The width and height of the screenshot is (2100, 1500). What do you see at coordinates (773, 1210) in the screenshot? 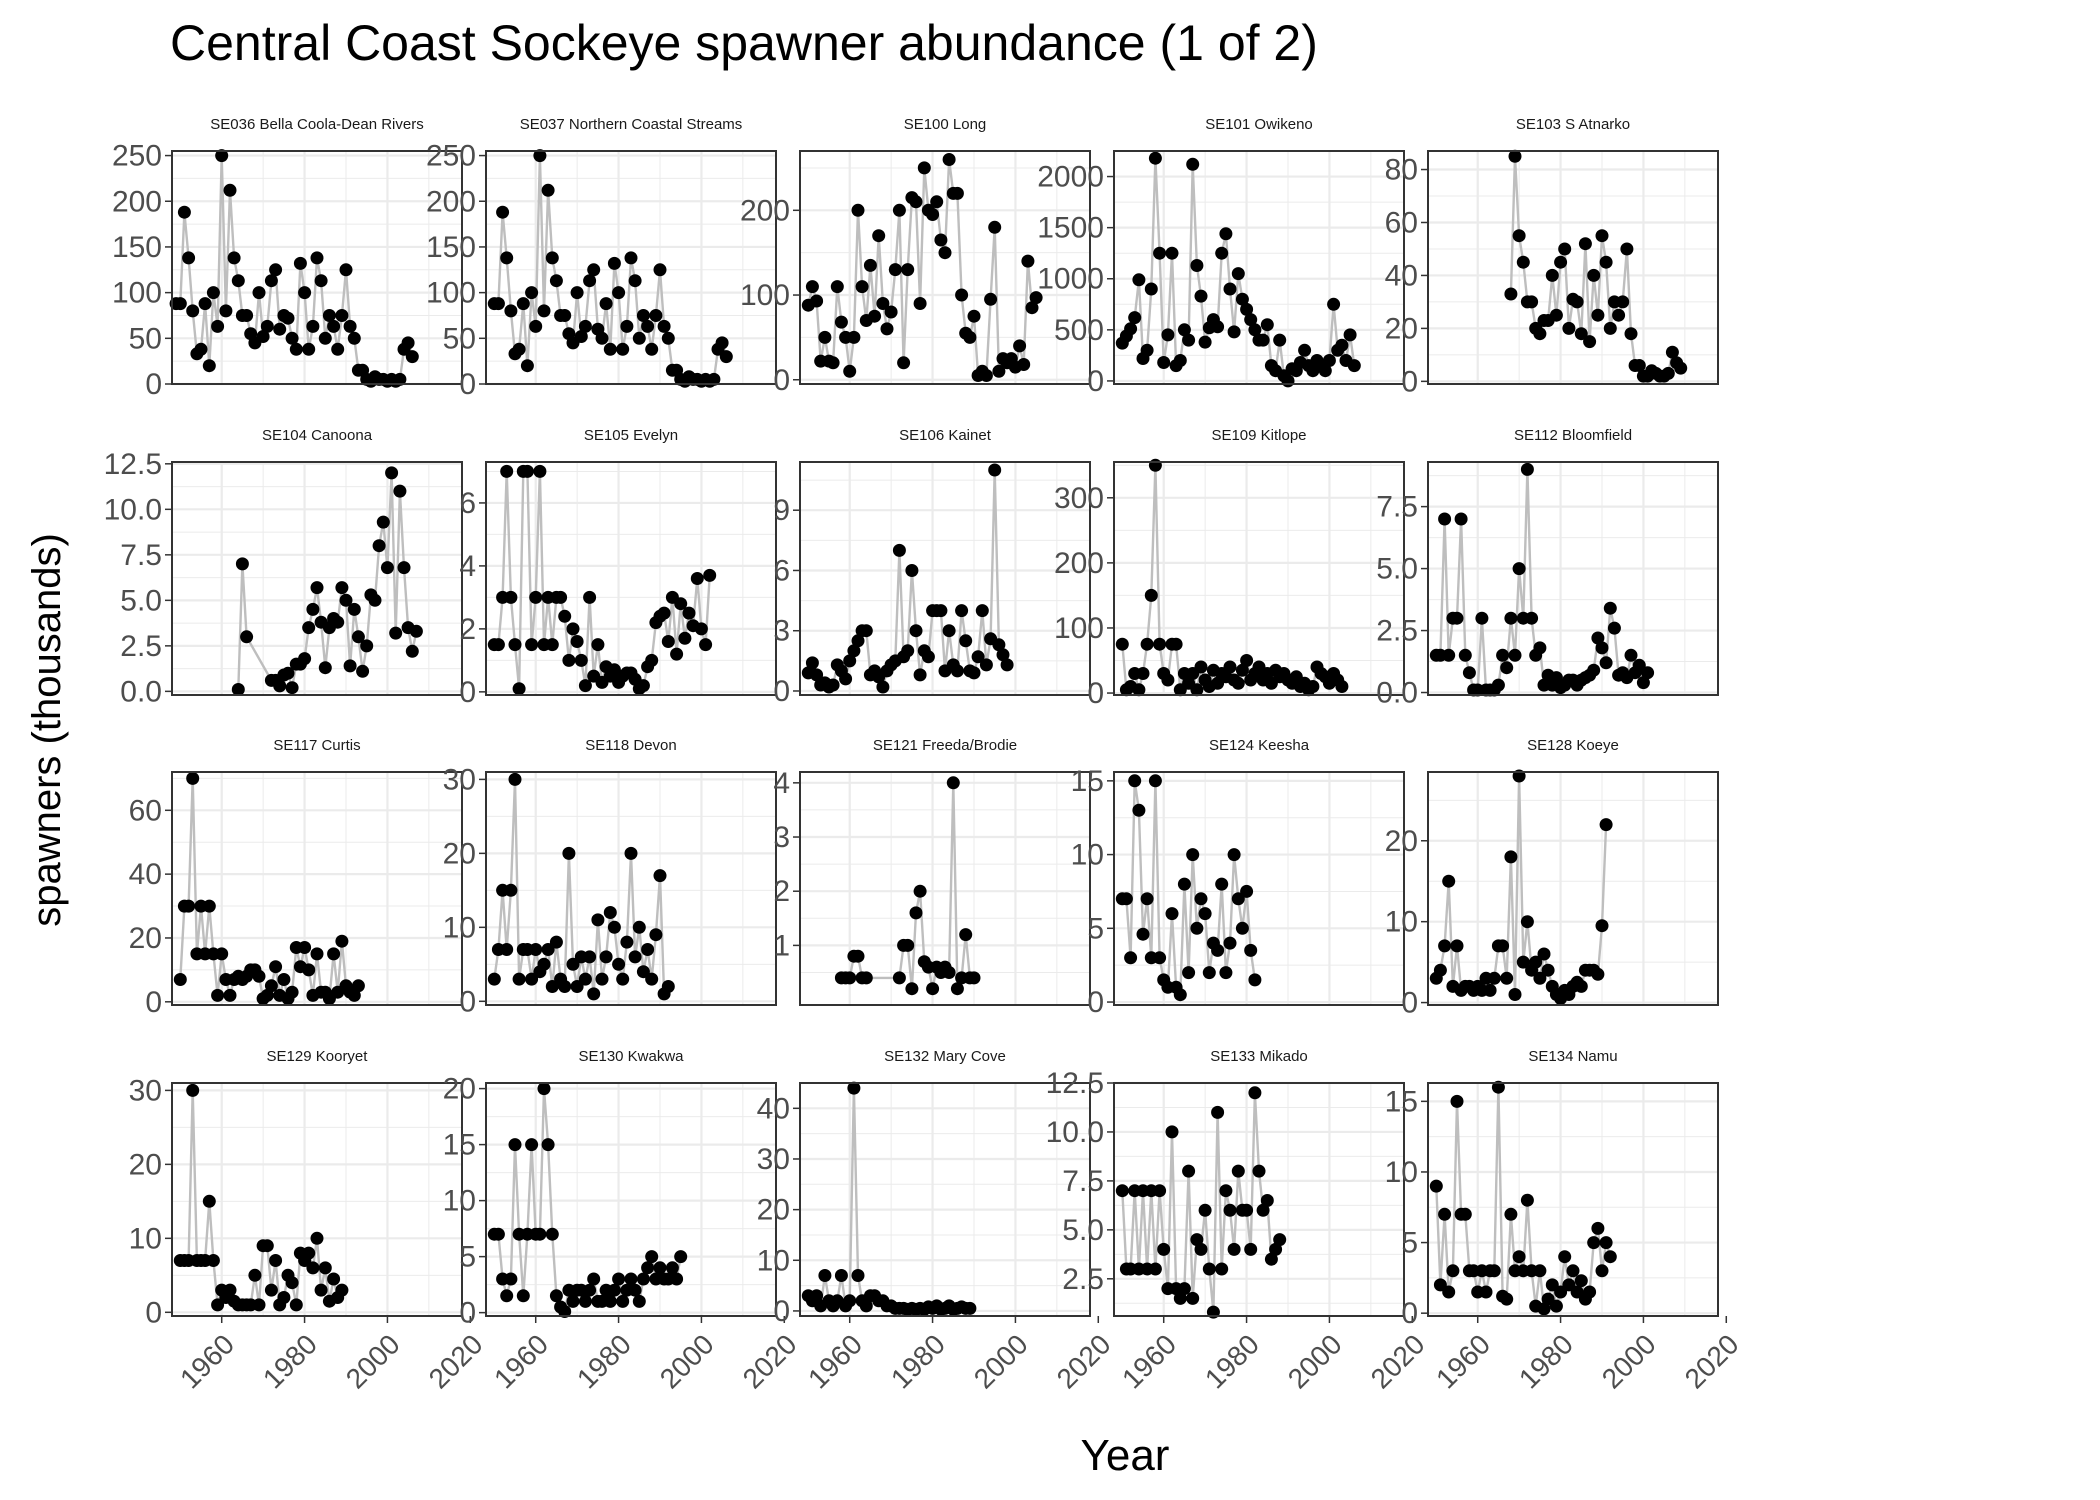
I see `y-tick-label: 20` at bounding box center [773, 1210].